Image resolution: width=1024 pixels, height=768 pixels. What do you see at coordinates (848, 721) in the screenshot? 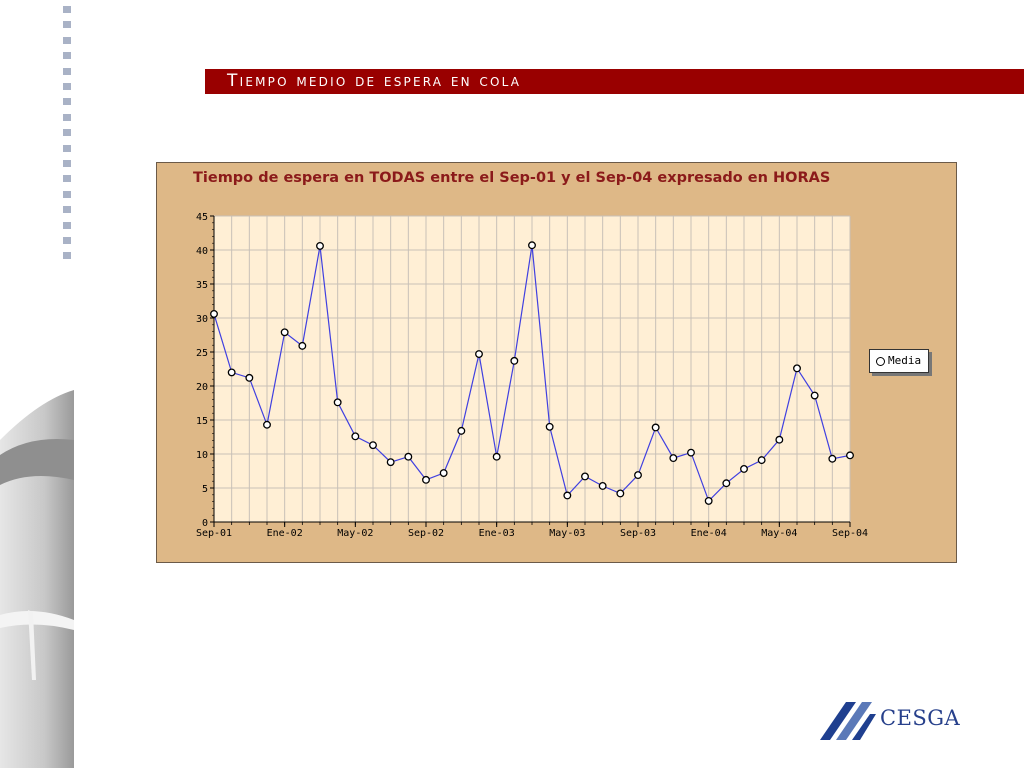
I see `cesga-logo-icon` at bounding box center [848, 721].